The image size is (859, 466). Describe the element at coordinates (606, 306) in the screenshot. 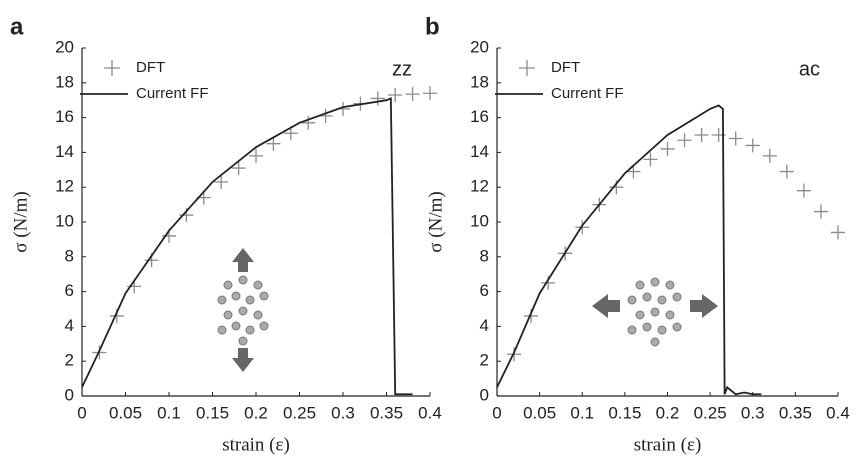

I see `arrow-left` at that location.